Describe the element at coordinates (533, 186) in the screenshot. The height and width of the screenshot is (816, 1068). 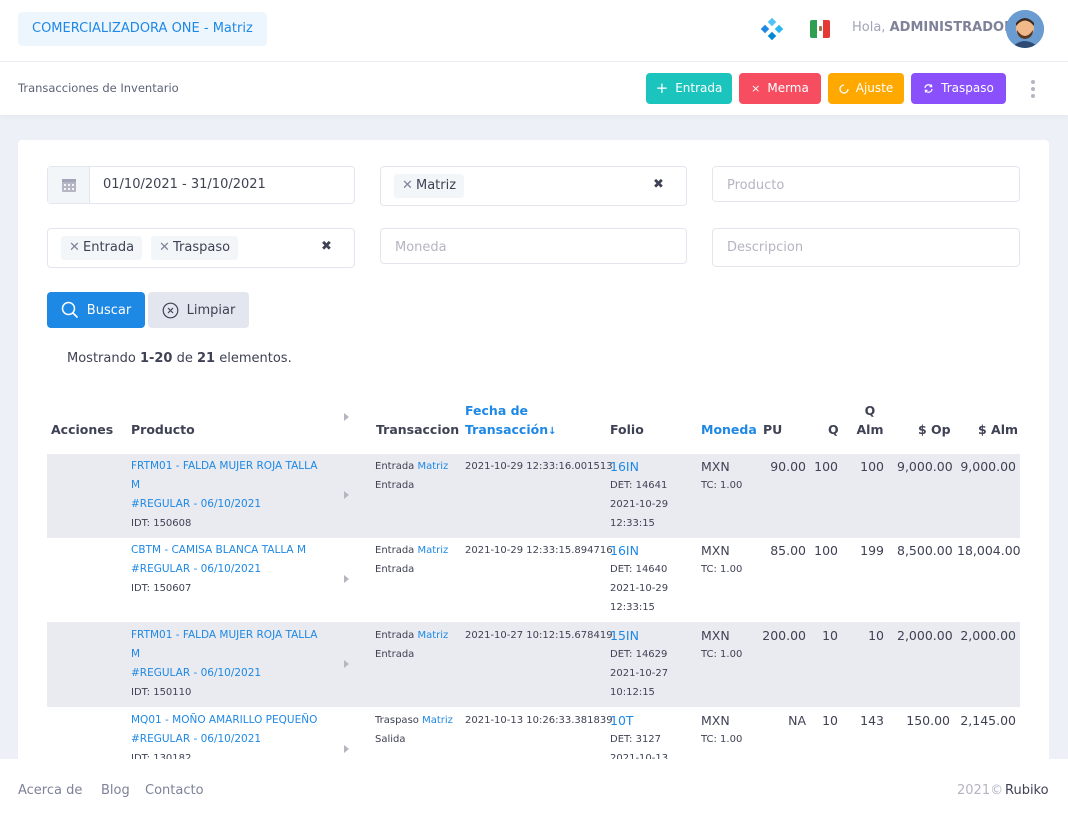
I see `almacen-select: ✕ Matriz ✖` at that location.